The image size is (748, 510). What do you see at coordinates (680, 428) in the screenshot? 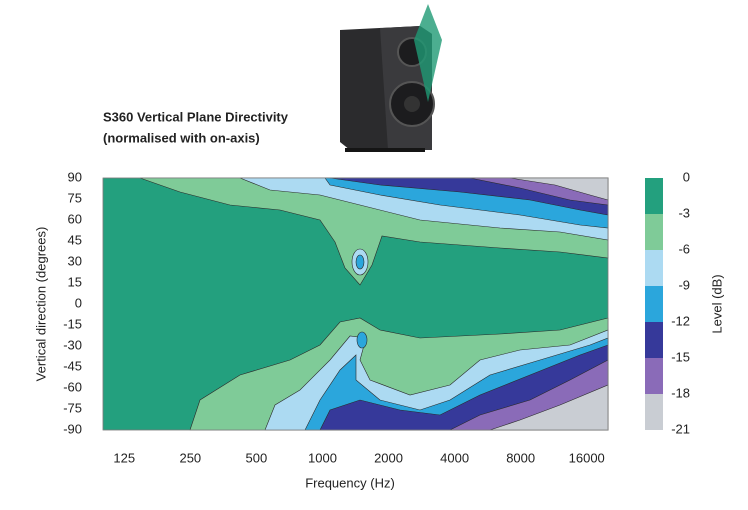
I see `colorbar-tick-label: -21` at bounding box center [680, 428].